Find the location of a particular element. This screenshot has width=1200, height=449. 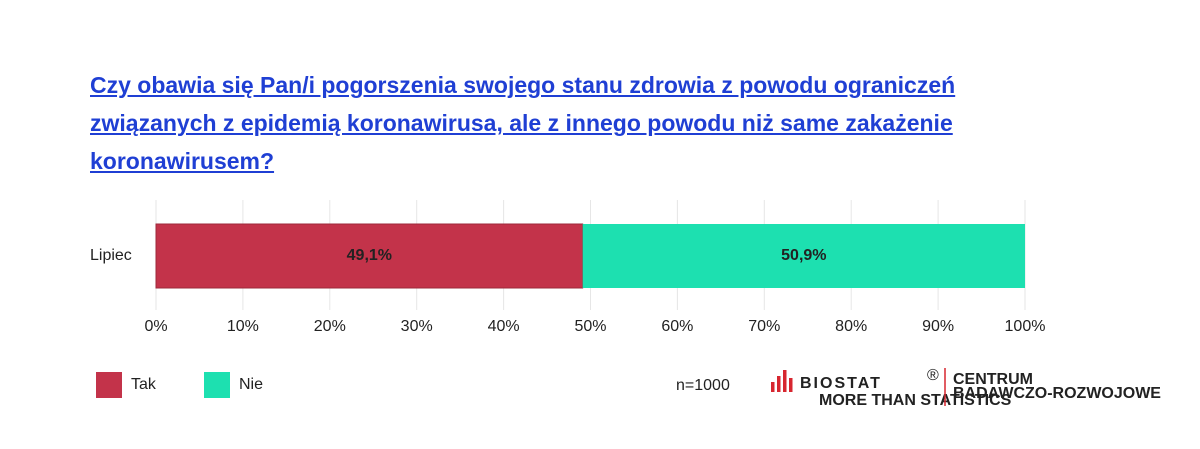

value-label: 50,9% is located at coordinates (803, 255).